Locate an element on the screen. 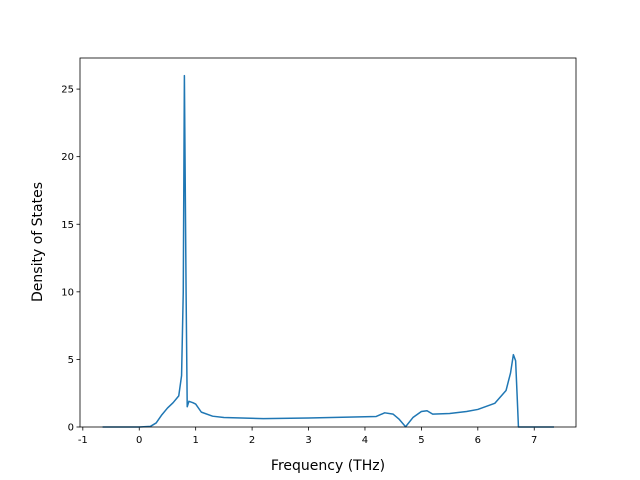 This screenshot has height=480, width=640. x-tick-label: -1 is located at coordinates (83, 440).